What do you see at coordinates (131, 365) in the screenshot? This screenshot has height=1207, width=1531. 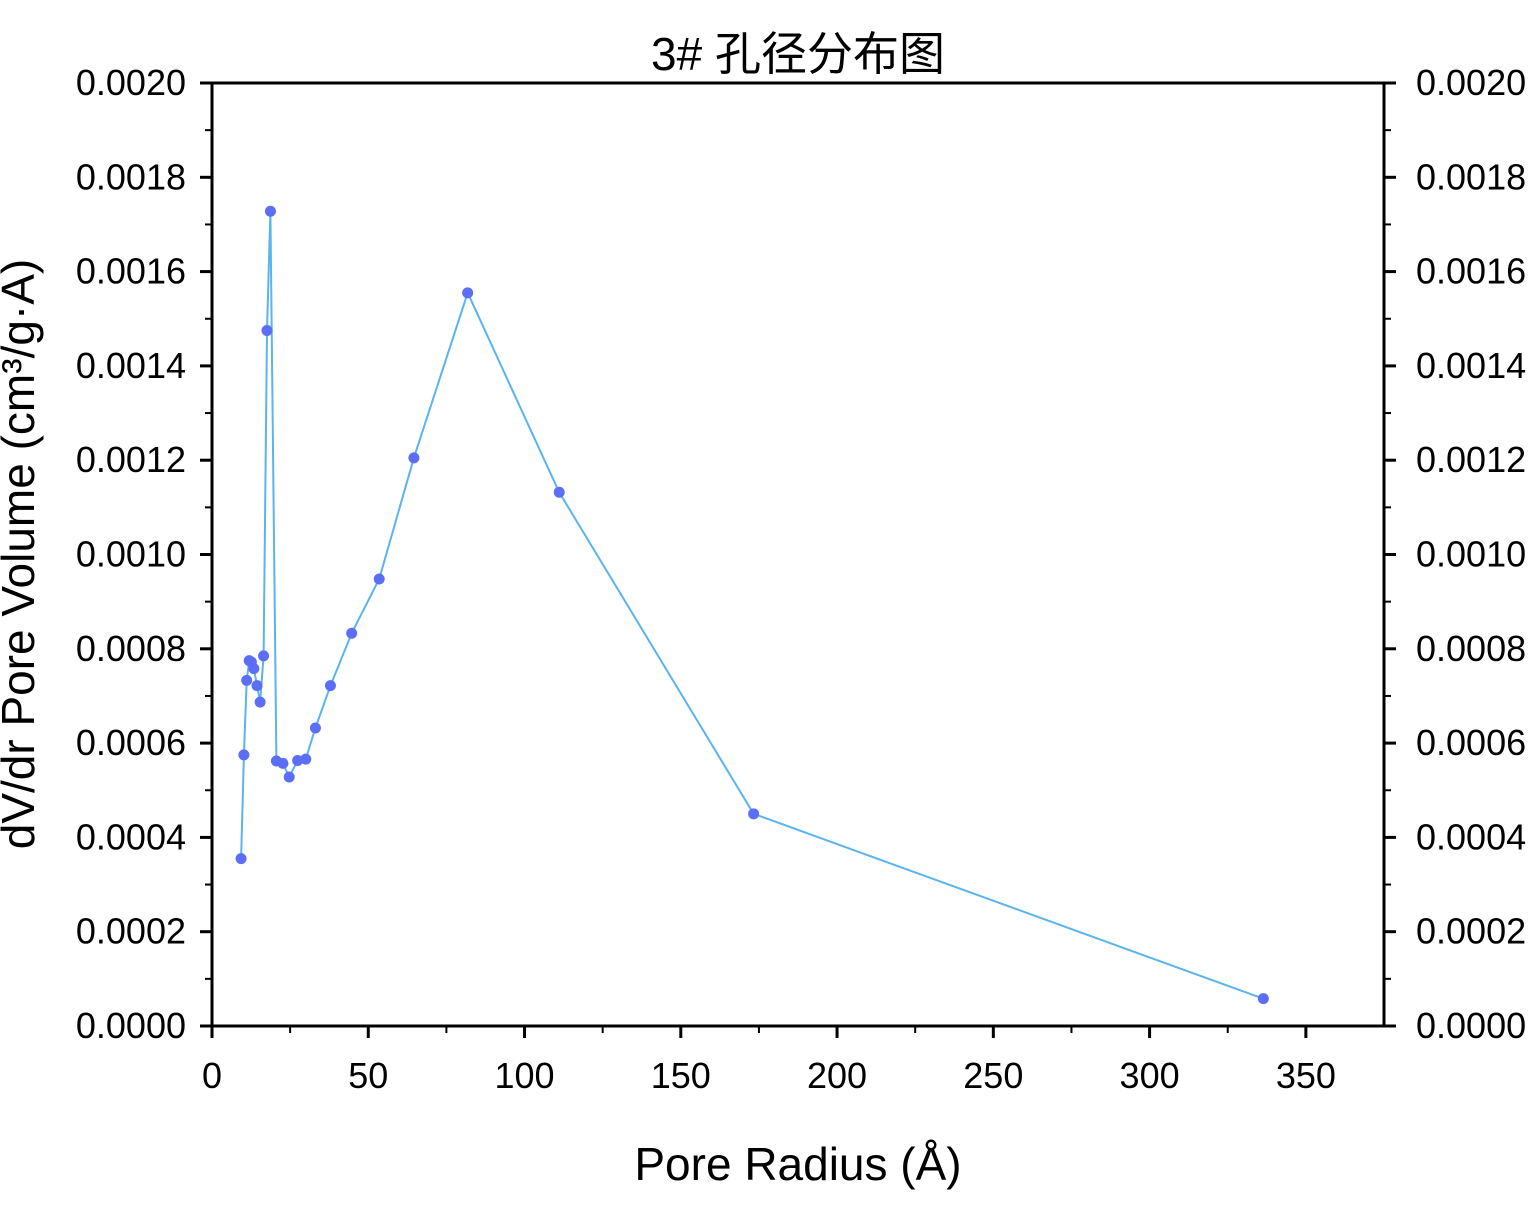 I see `y-tick-label: 0.0014` at bounding box center [131, 365].